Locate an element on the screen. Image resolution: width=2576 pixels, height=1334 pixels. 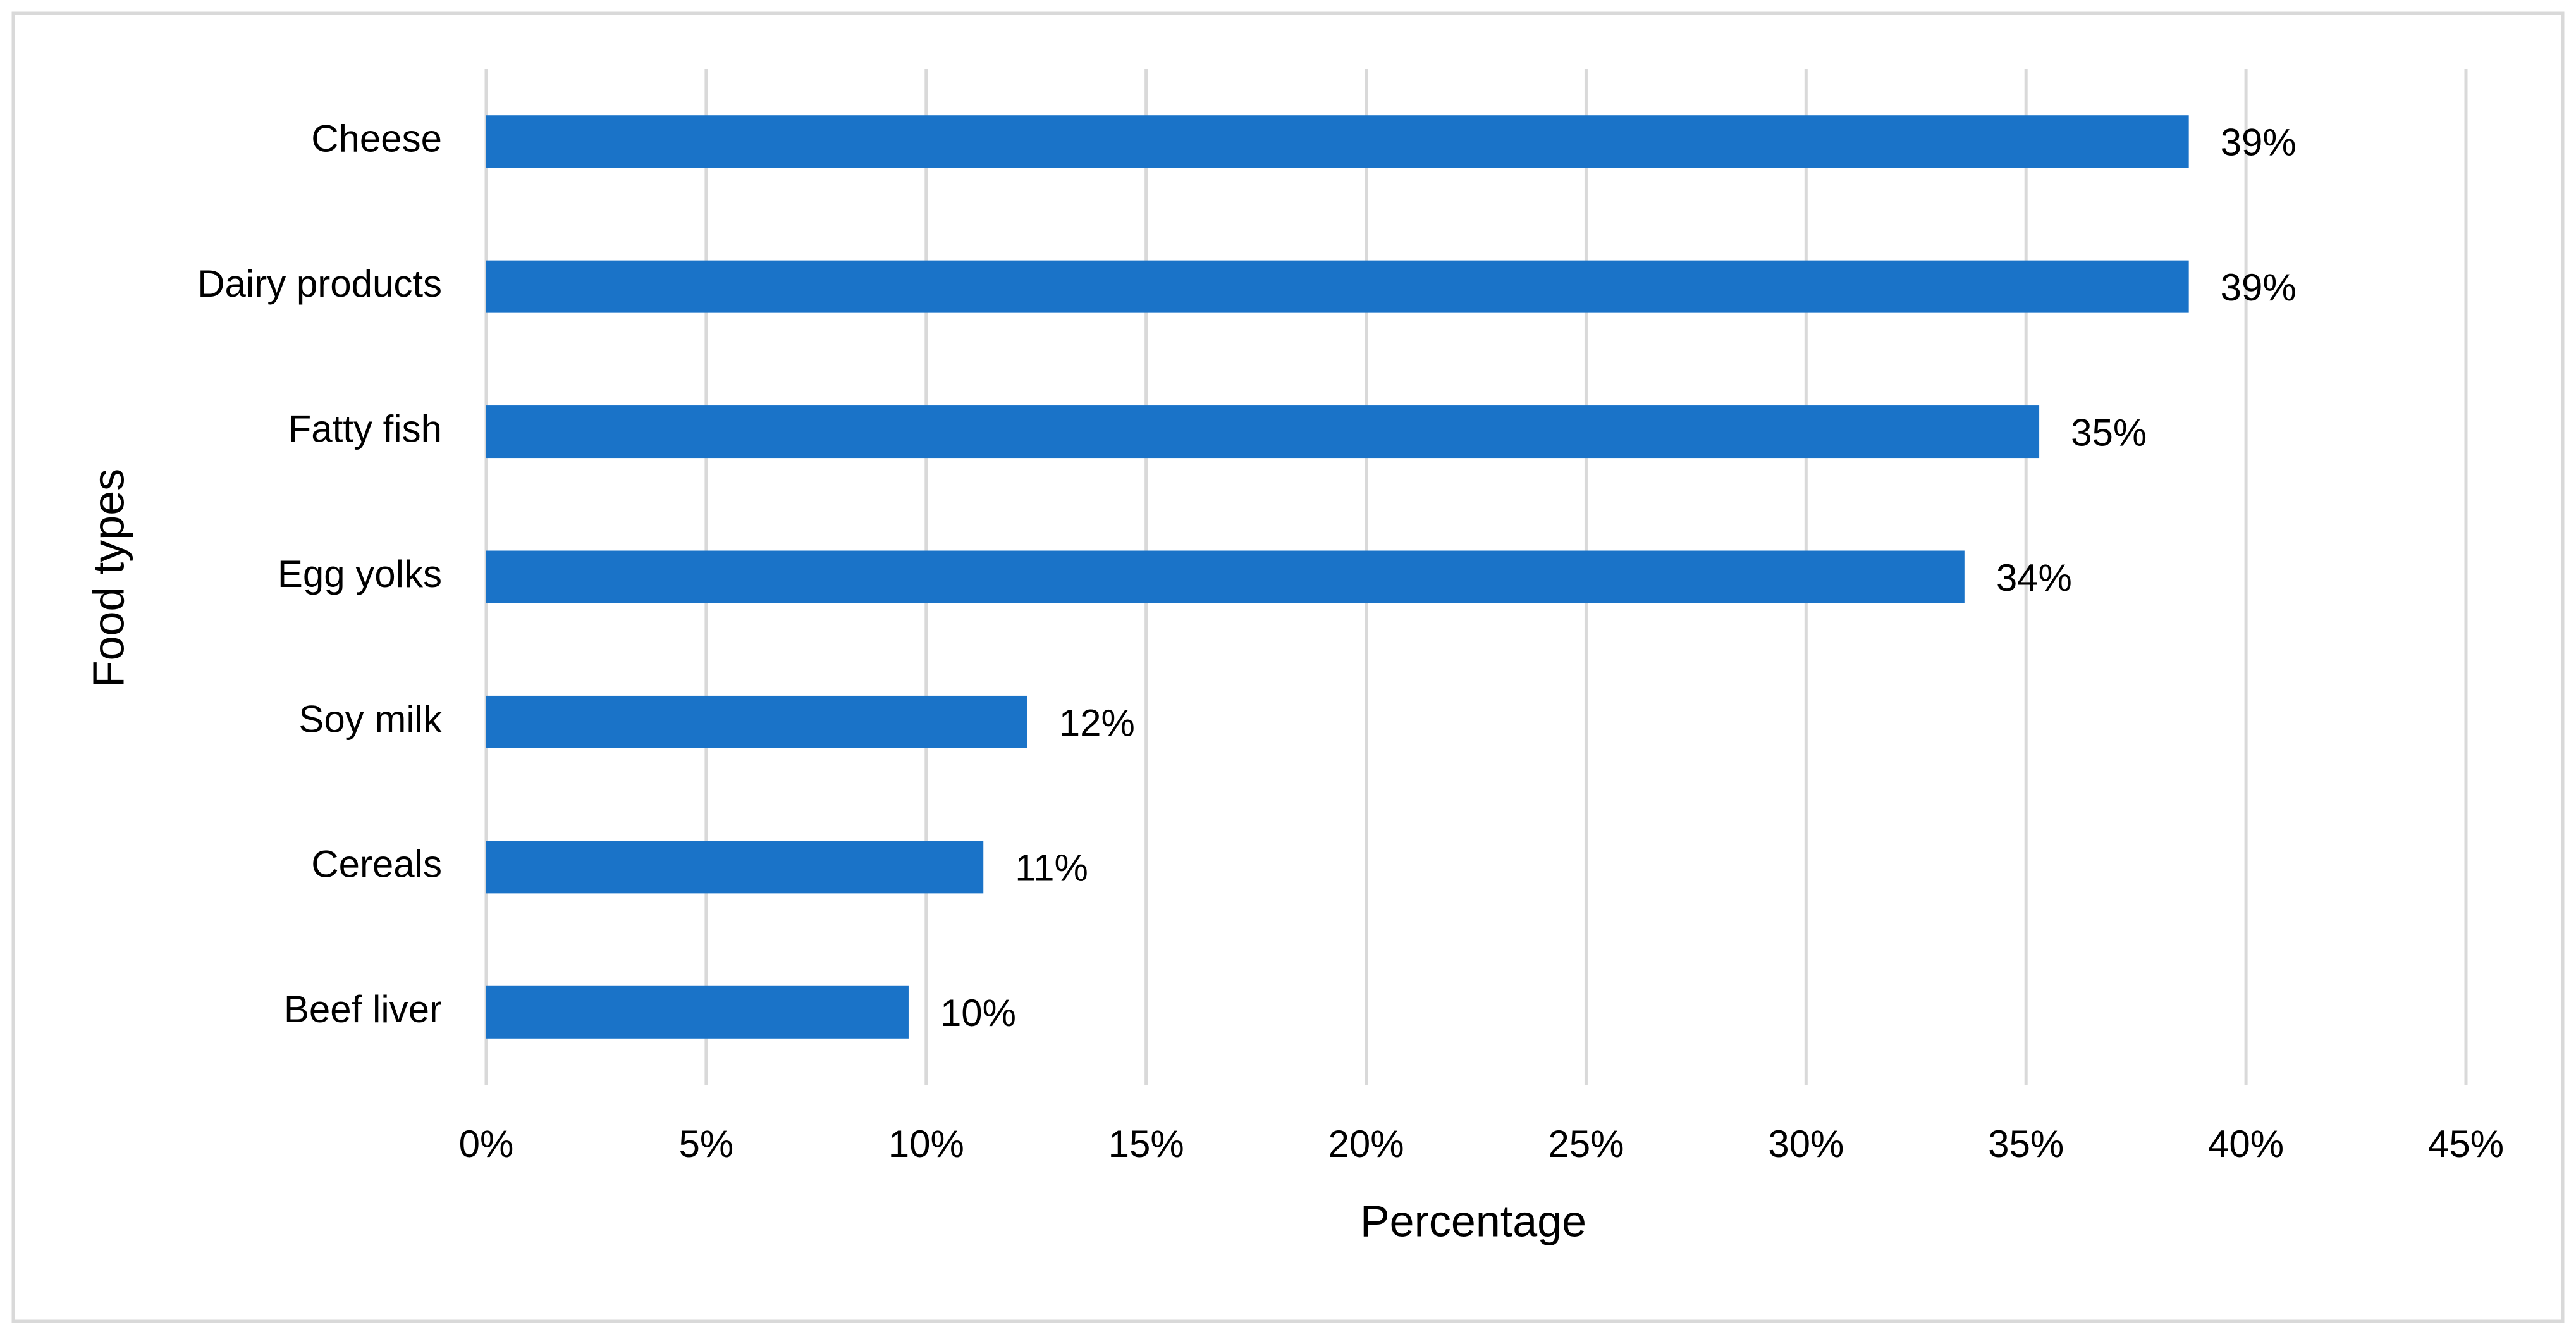
value-label: 34% is located at coordinates (2034, 578).